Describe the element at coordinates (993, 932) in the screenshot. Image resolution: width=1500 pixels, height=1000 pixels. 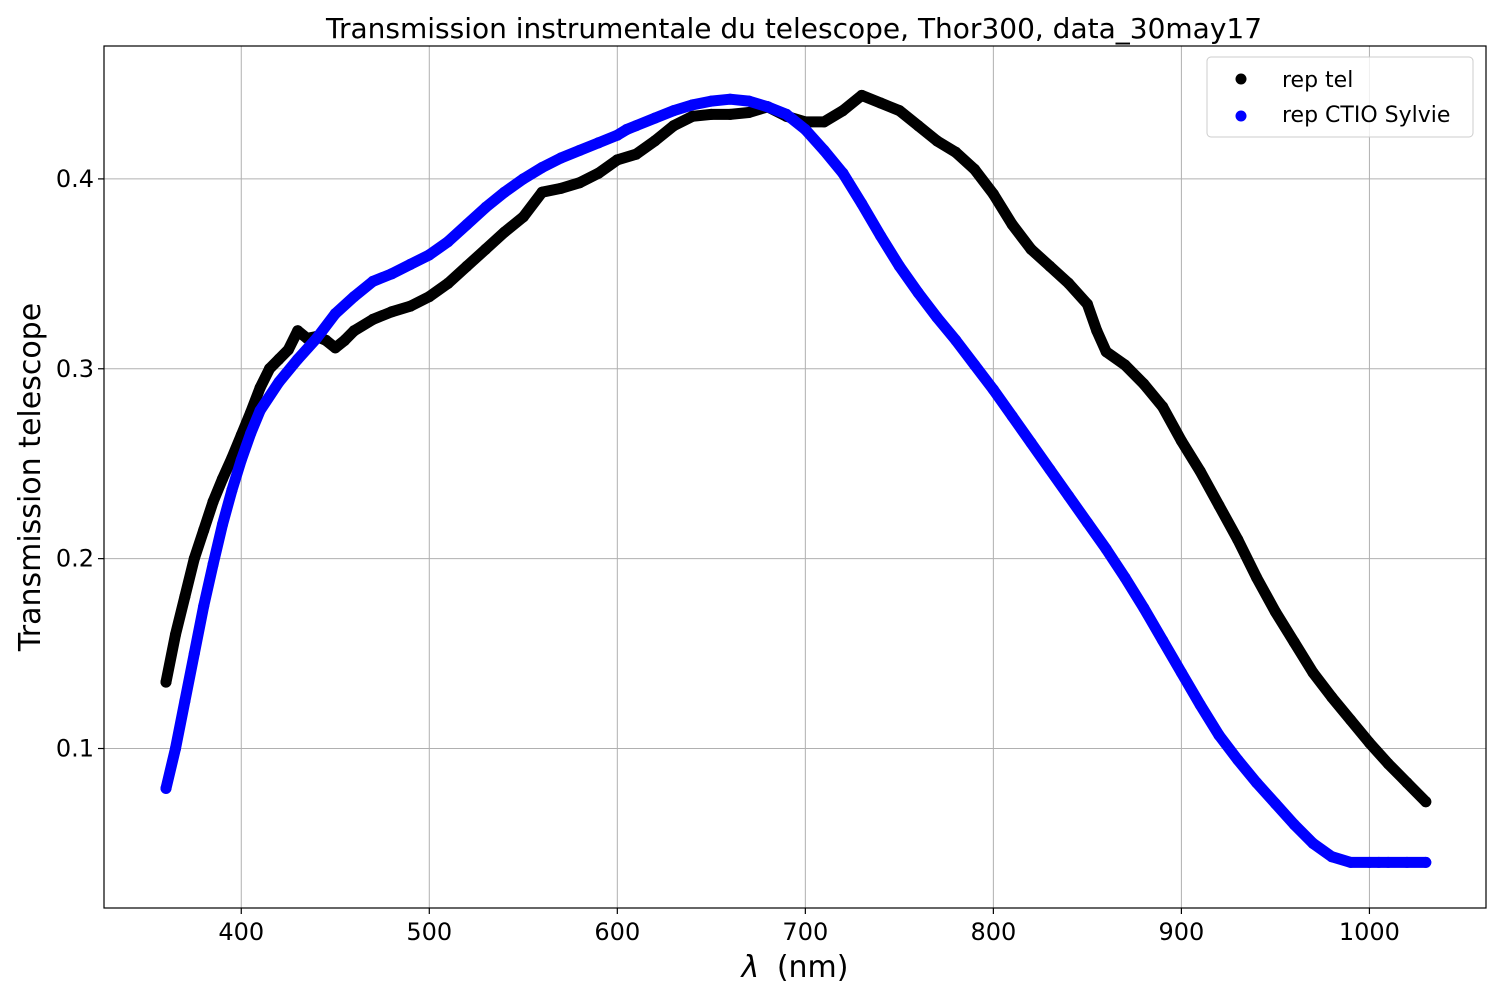
I see `x-tick-label: 800` at that location.